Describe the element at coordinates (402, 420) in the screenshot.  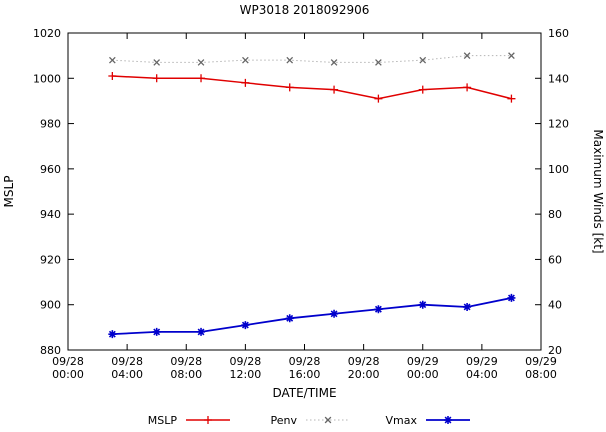
I see `legend-label-vmax: Vmax` at that location.